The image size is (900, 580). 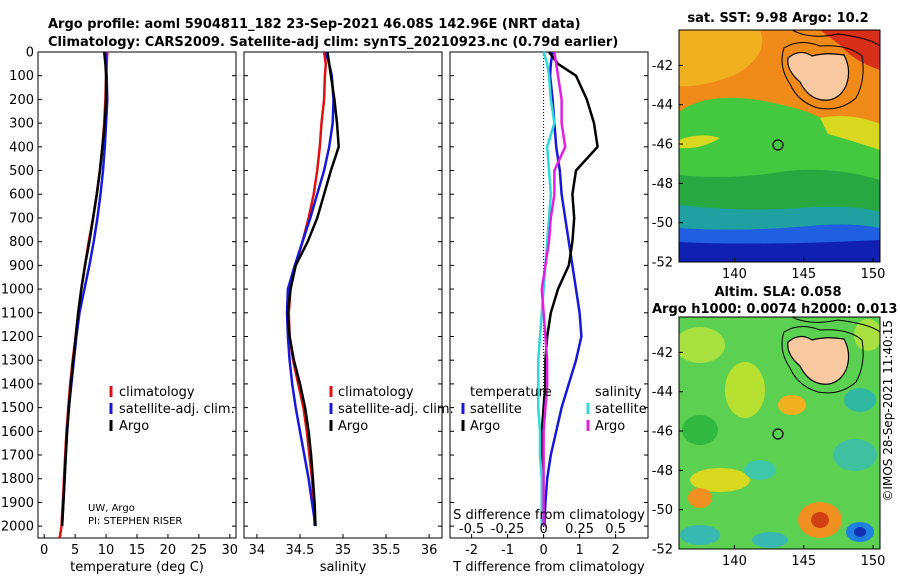 I want to click on difference-series, so click(x=567, y=294).